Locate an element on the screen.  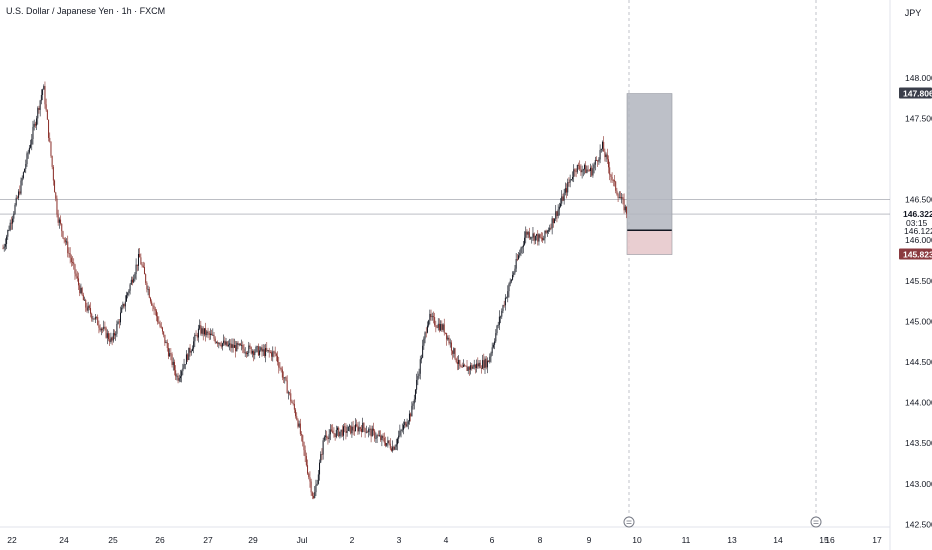
time-tick-label: 27 is located at coordinates (208, 540).